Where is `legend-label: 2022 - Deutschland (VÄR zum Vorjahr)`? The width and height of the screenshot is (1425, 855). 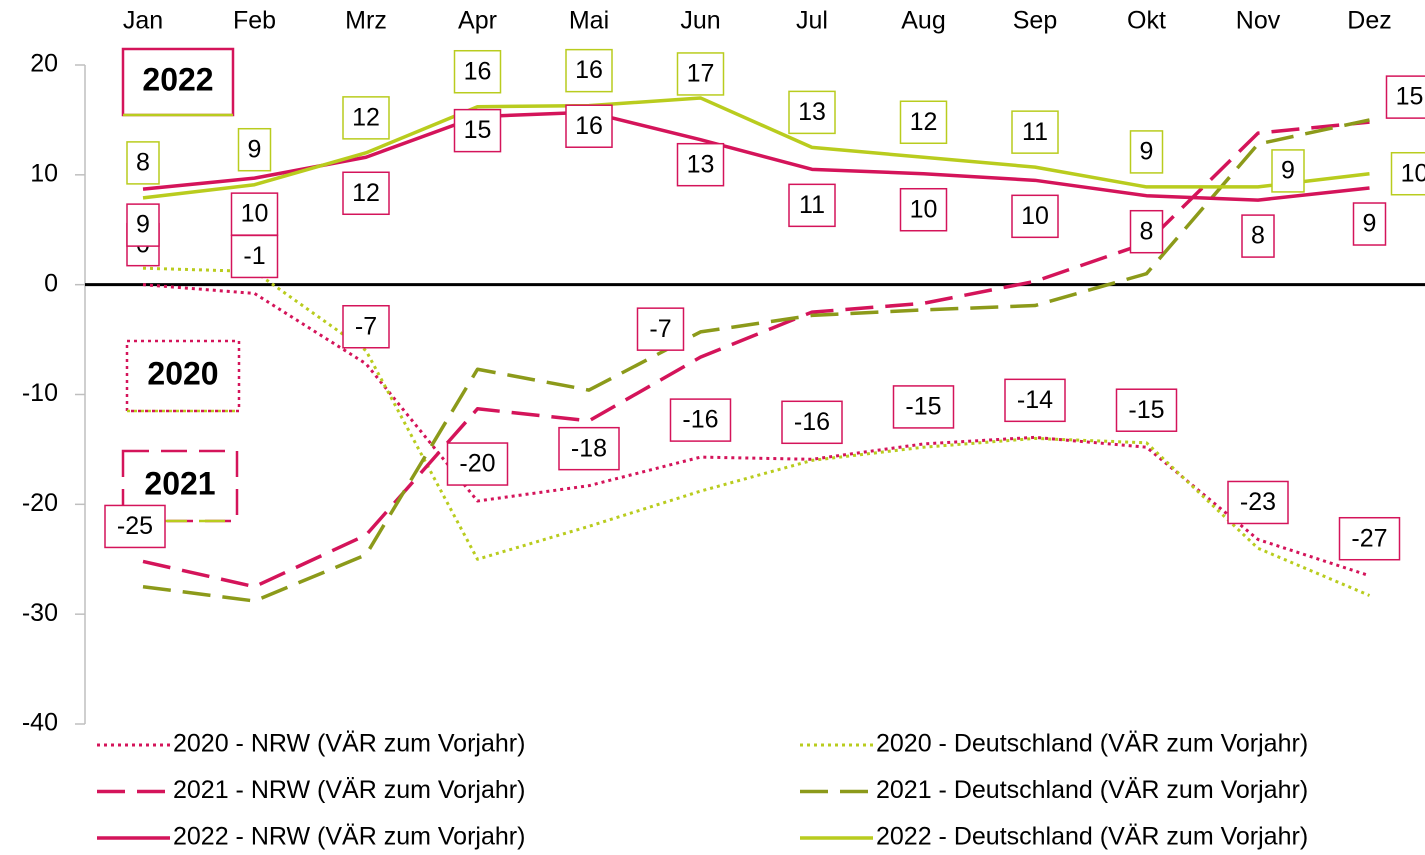 legend-label: 2022 - Deutschland (VÄR zum Vorjahr) is located at coordinates (1092, 837).